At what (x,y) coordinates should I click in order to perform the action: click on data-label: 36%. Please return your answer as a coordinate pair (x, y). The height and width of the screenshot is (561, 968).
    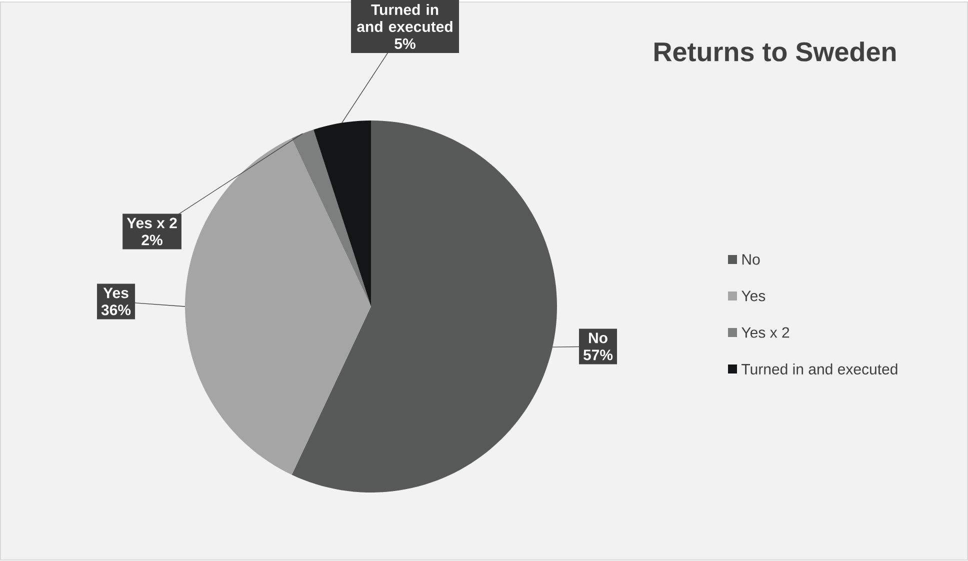
    Looking at the image, I should click on (116, 310).